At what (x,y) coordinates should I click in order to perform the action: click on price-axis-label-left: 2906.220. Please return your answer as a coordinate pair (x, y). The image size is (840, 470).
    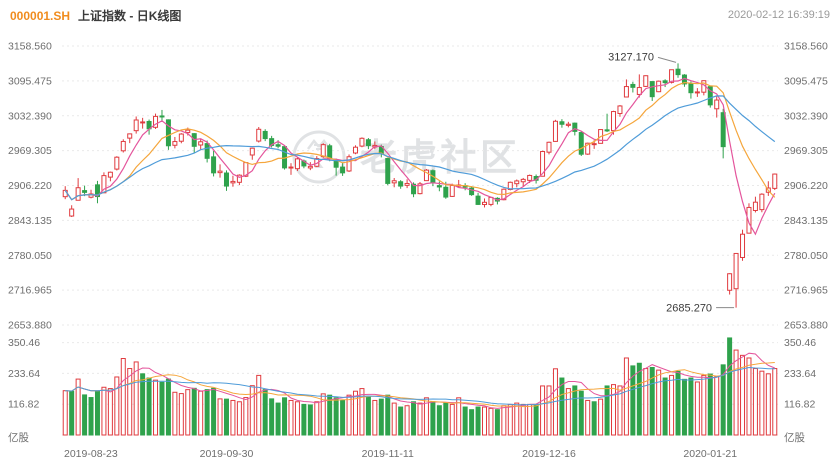
    Looking at the image, I should click on (30, 186).